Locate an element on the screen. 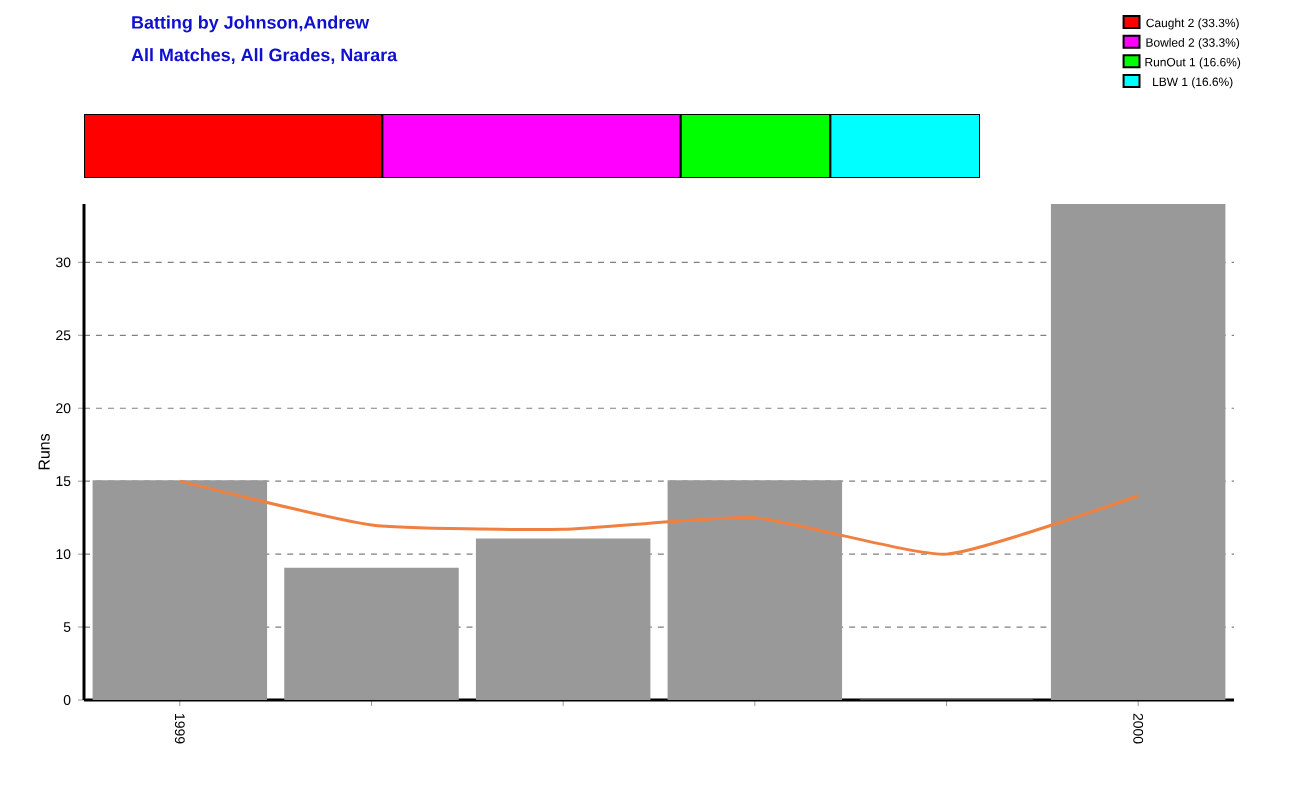 This screenshot has width=1300, height=800. chart-subtitle: All Matches, All Grades, Narara is located at coordinates (264, 56).